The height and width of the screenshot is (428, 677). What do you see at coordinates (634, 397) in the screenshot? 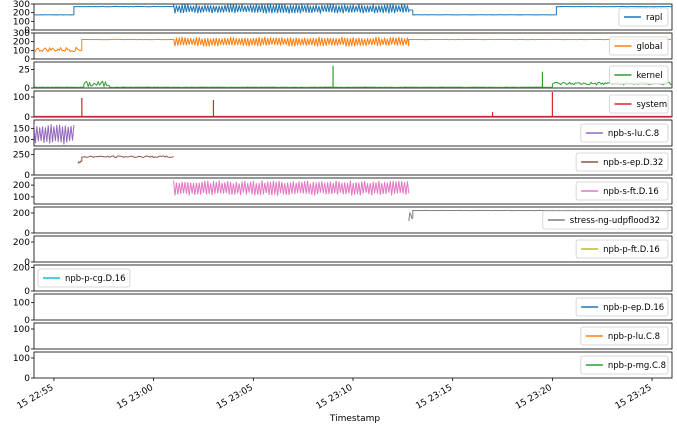
I see `x-tick-label: 15 23:25` at bounding box center [634, 397].